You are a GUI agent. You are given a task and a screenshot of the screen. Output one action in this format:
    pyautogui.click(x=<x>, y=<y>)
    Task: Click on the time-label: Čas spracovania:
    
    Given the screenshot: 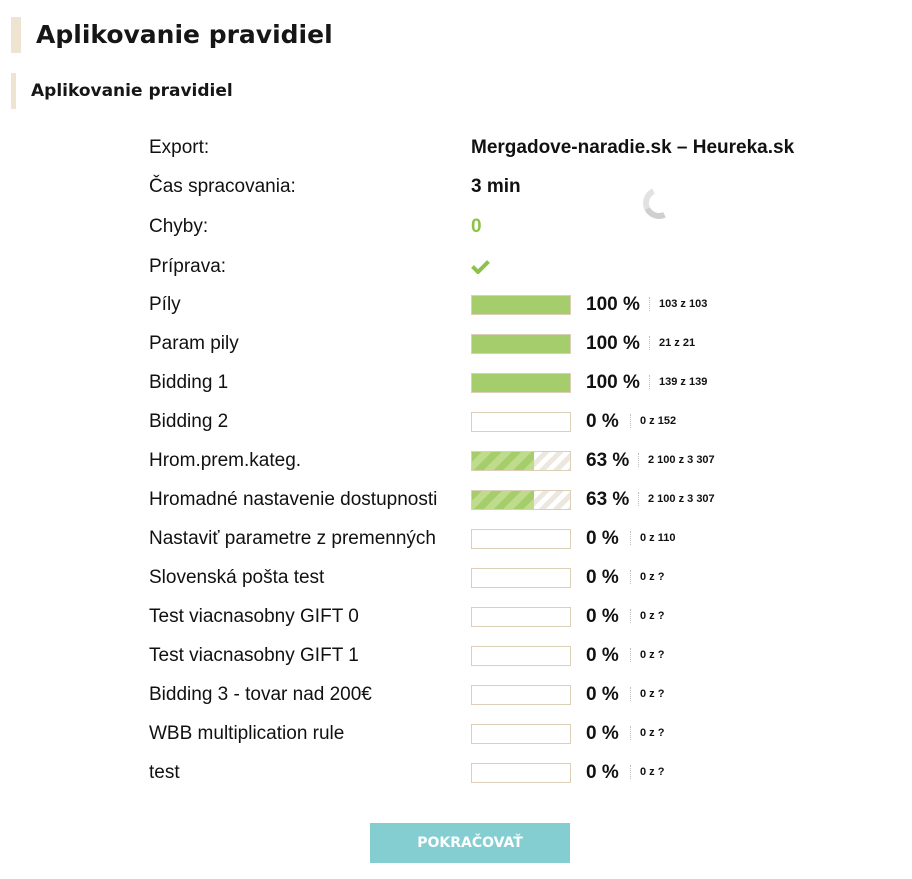 What is the action you would take?
    pyautogui.click(x=222, y=186)
    